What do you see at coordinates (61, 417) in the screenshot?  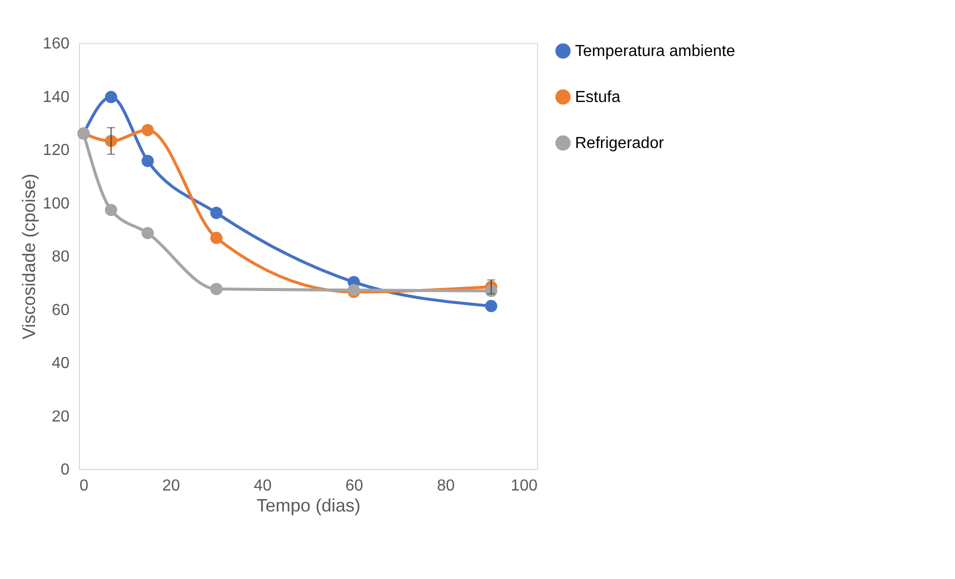 I see `y-tick-label: 20` at bounding box center [61, 417].